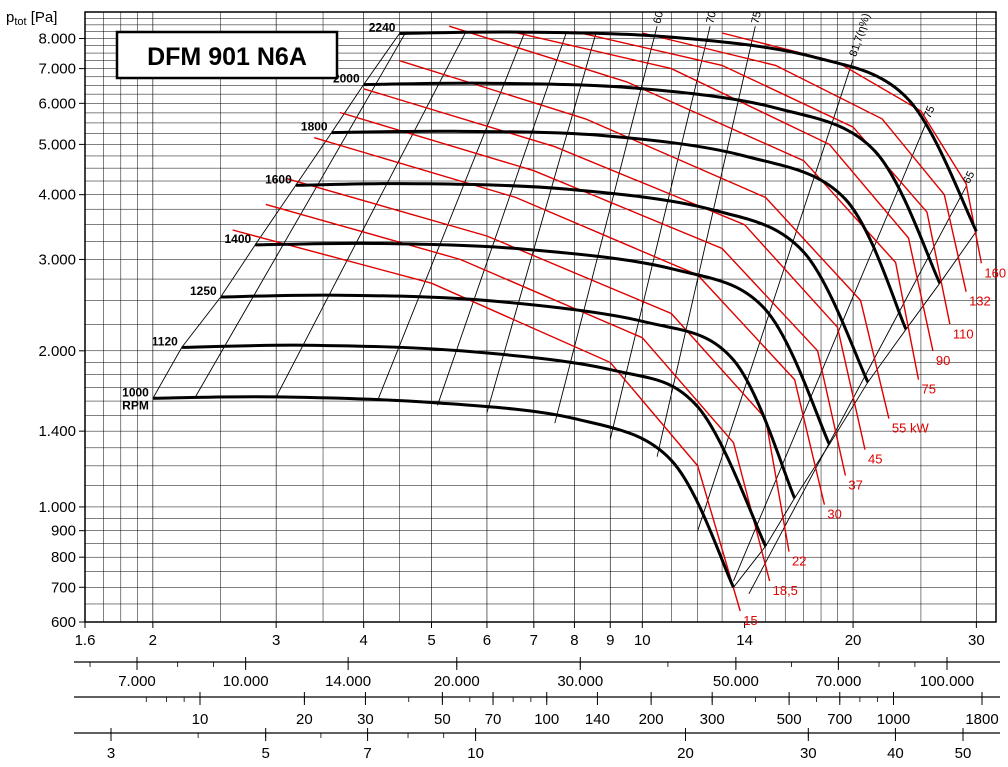 This screenshot has width=1008, height=767. What do you see at coordinates (610, 640) in the screenshot?
I see `x-tick-label: 9` at bounding box center [610, 640].